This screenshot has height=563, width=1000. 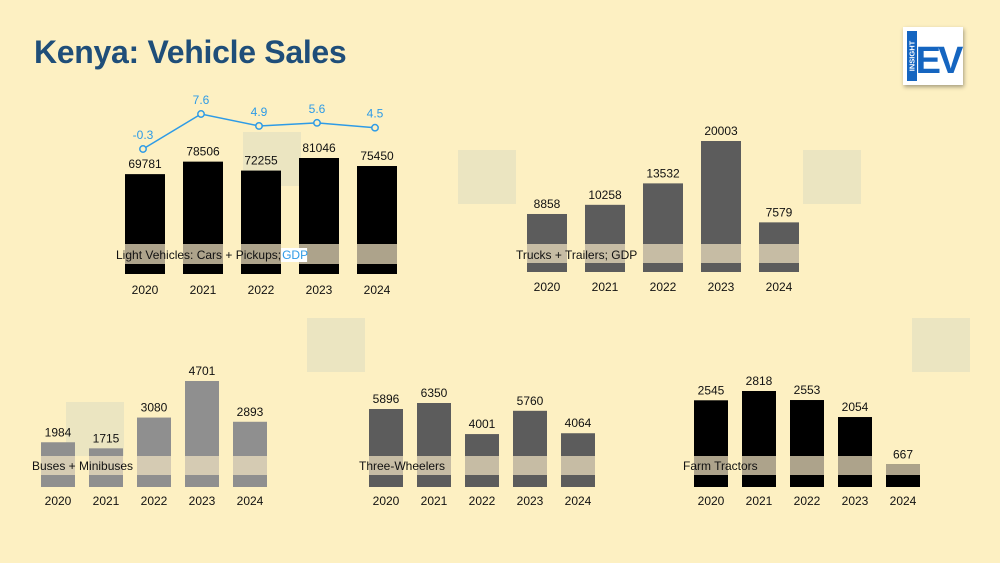 I want to click on chart-label: Trucks + Trailers; GDP, so click(x=576, y=255).